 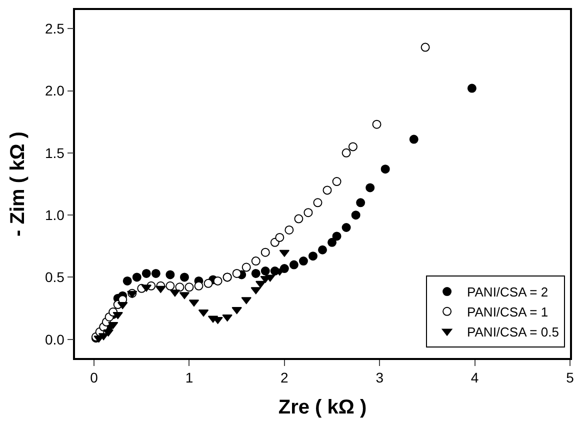 I want to click on y-tick-label: 2.5, so click(x=54, y=28).